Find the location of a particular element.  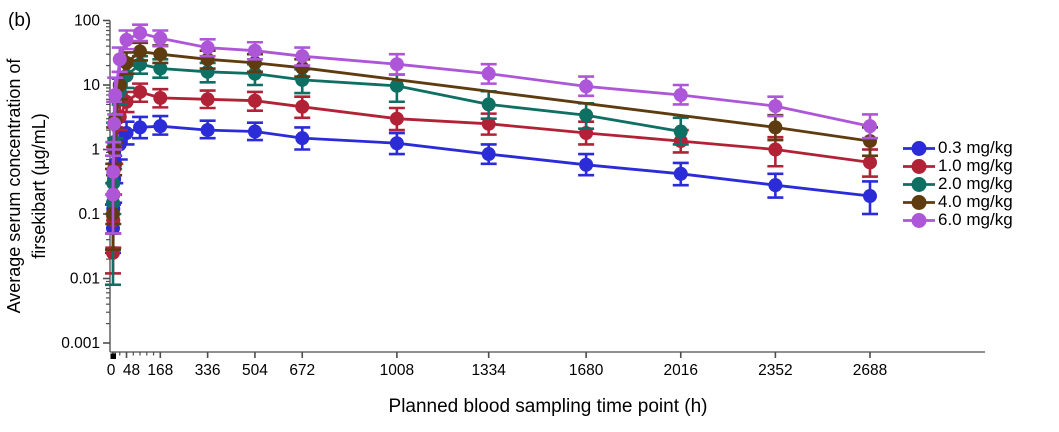

x-tick-label: 2688 is located at coordinates (870, 370).